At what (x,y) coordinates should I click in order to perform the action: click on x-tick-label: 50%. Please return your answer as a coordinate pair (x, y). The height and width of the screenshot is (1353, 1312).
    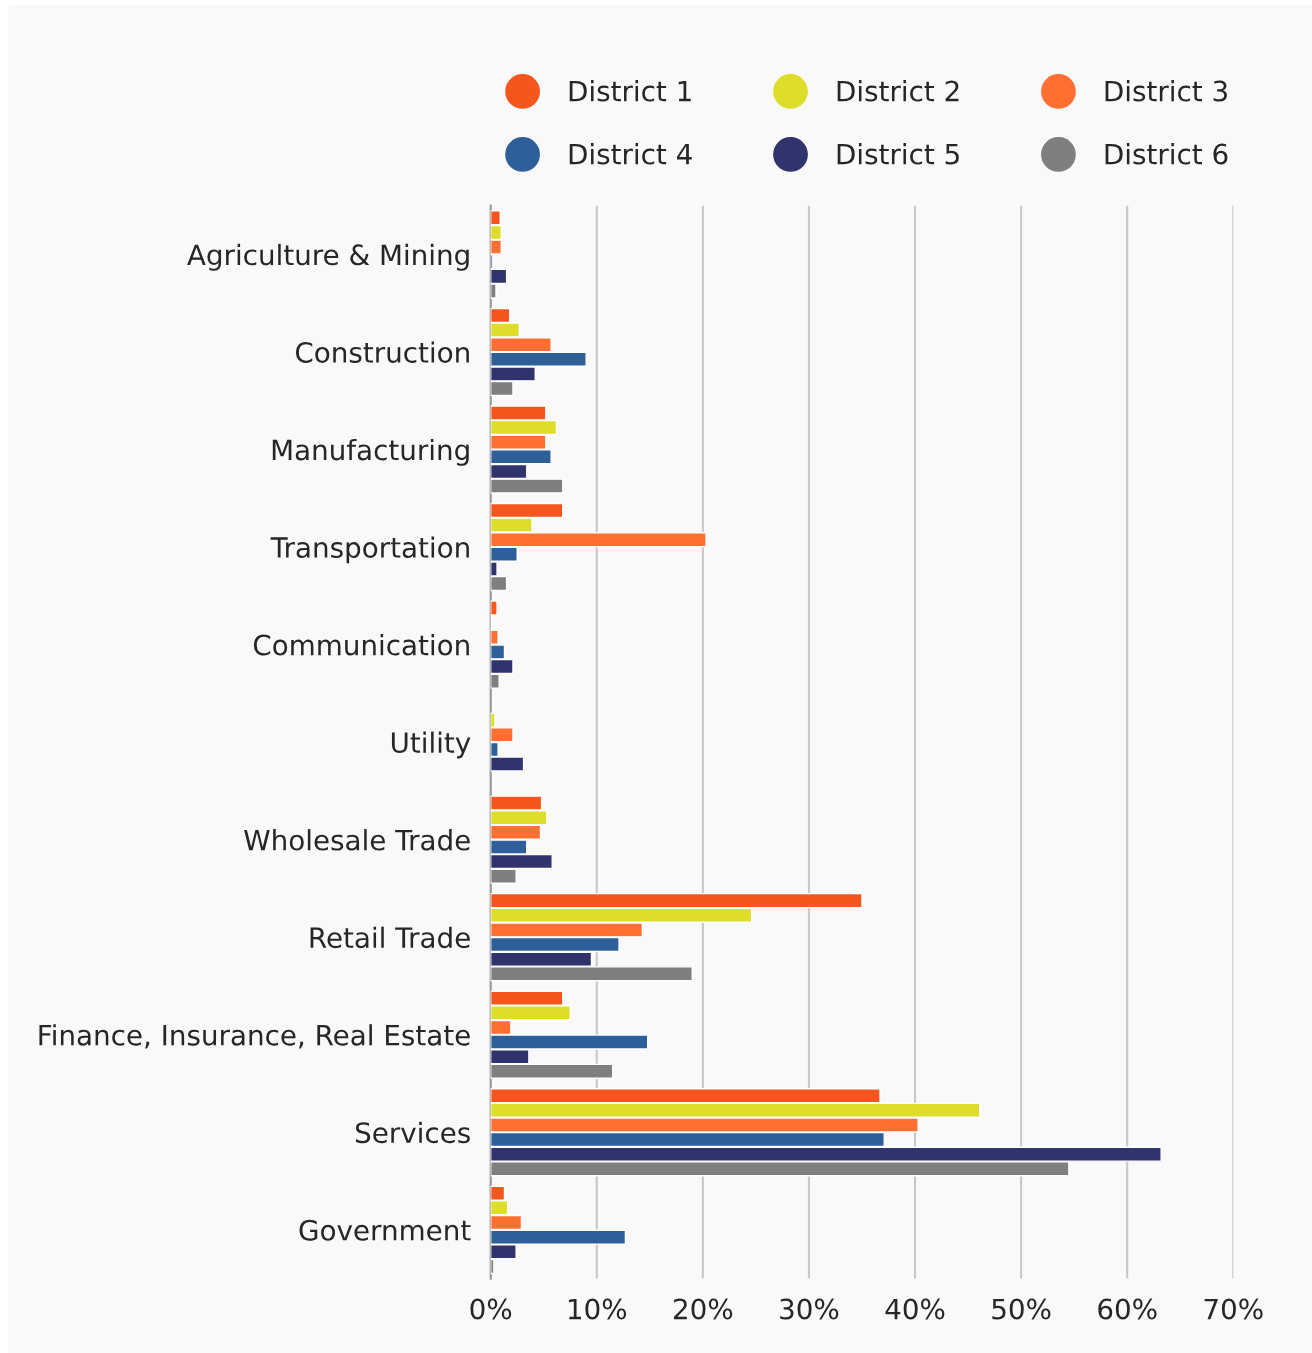
    Looking at the image, I should click on (1021, 1309).